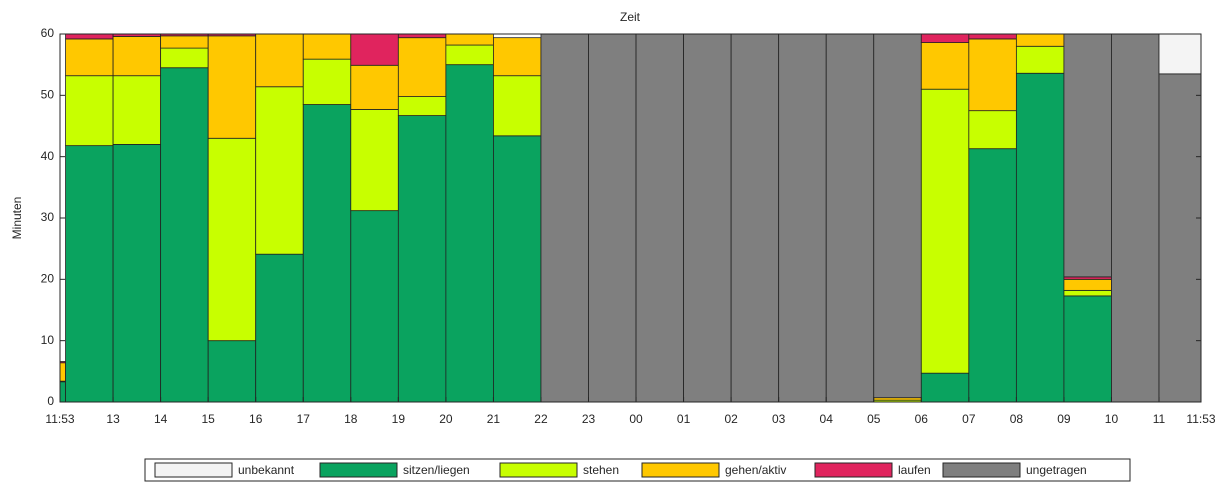  Describe the element at coordinates (446, 419) in the screenshot. I see `x-tick-label: 20` at that location.